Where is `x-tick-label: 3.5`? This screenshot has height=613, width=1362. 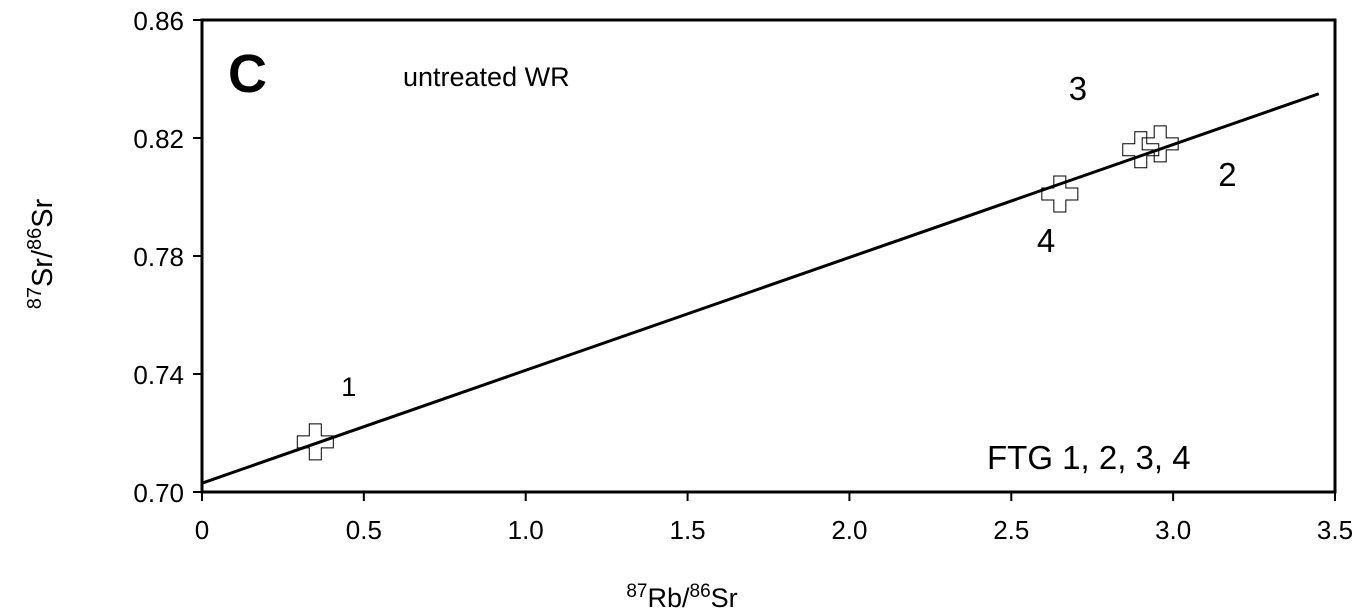
x-tick-label: 3.5 is located at coordinates (1335, 530).